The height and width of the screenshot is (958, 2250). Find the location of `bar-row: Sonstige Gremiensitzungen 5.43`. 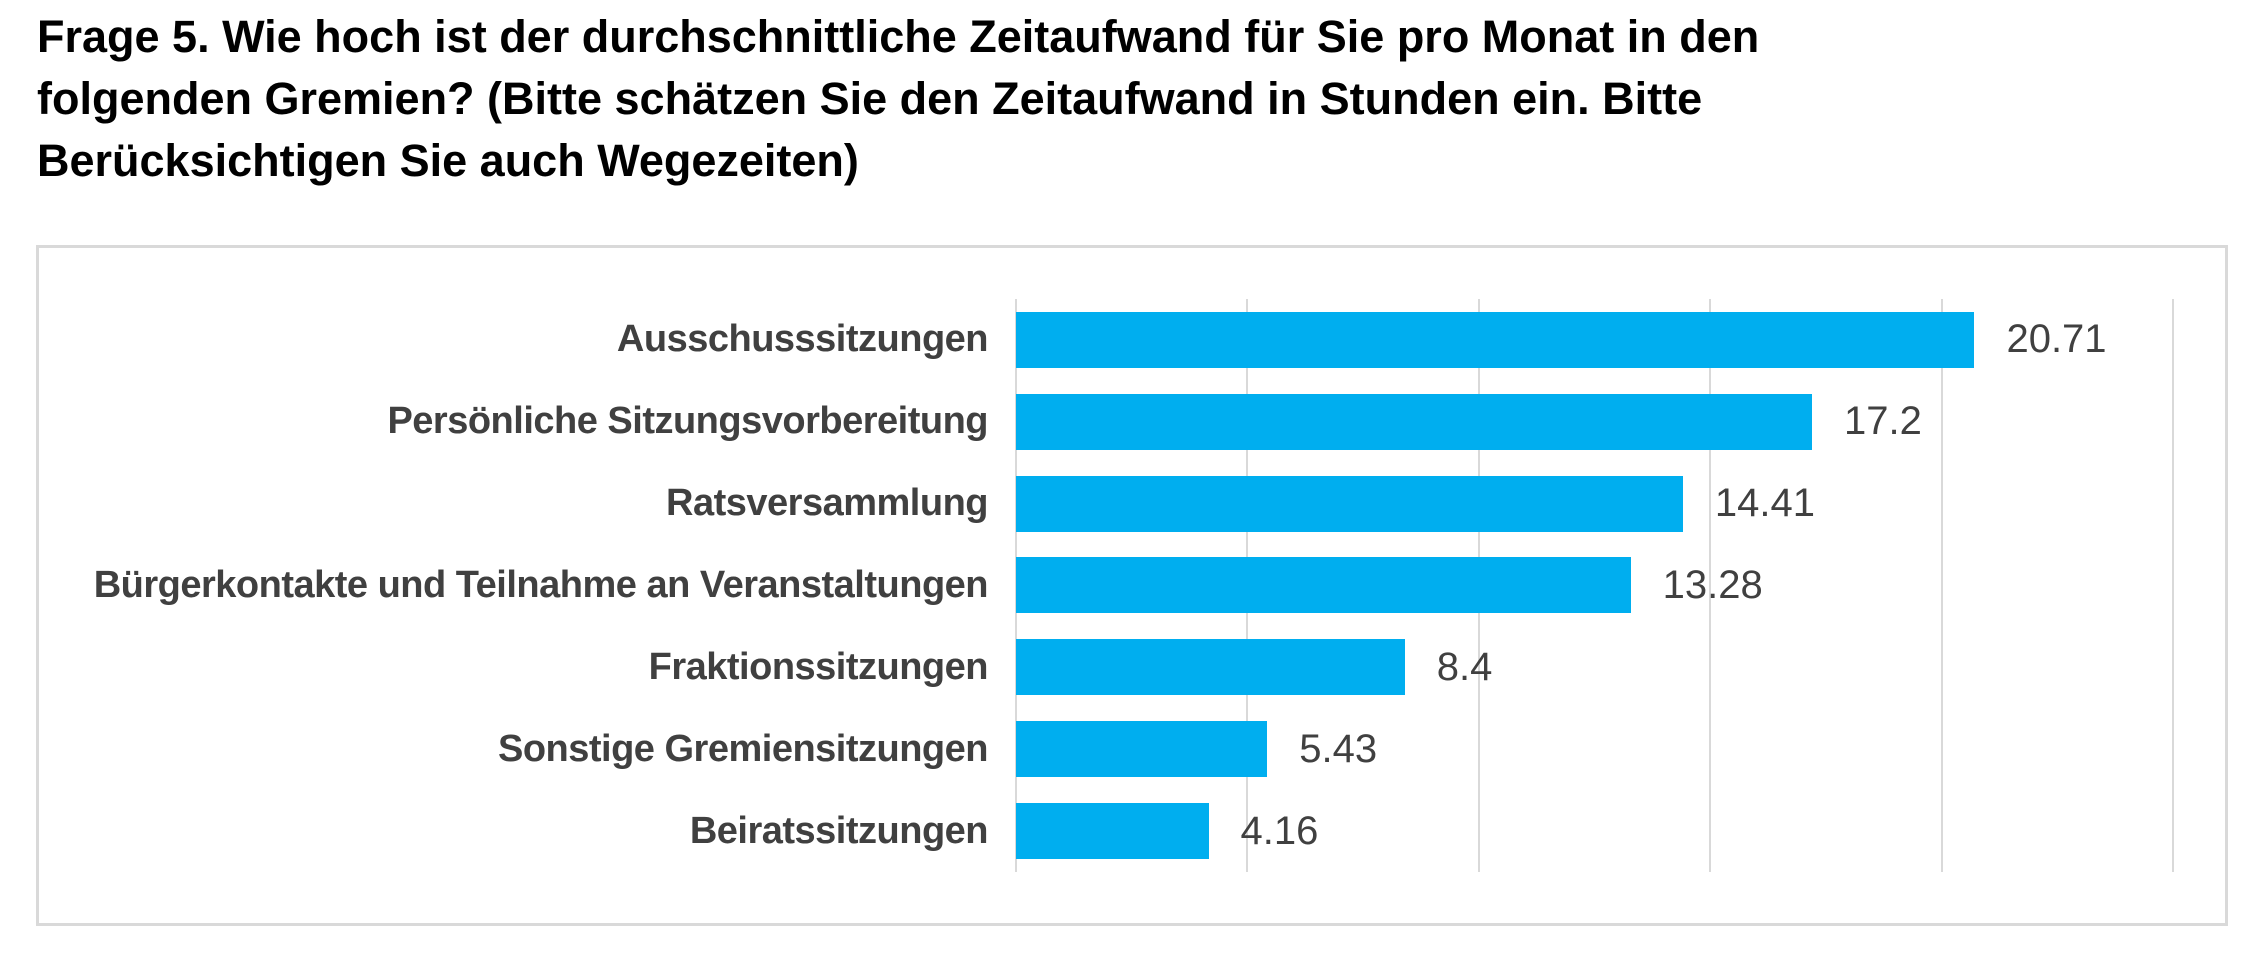

bar-row: Sonstige Gremiensitzungen 5.43 is located at coordinates (1335, 749).